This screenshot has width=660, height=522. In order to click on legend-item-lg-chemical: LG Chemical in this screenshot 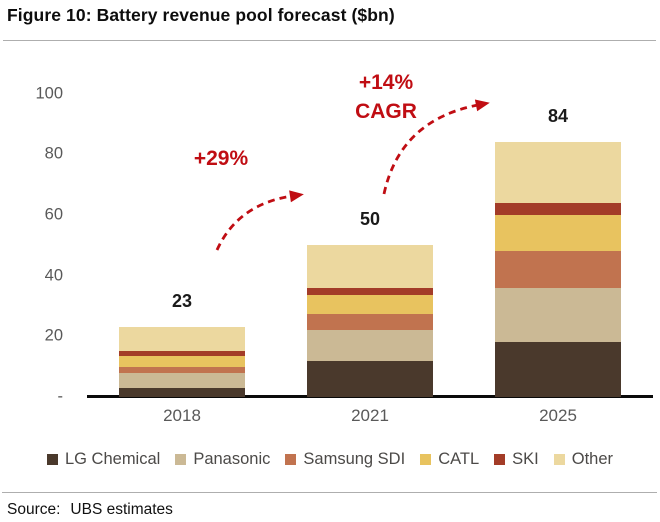, I will do `click(103, 459)`.